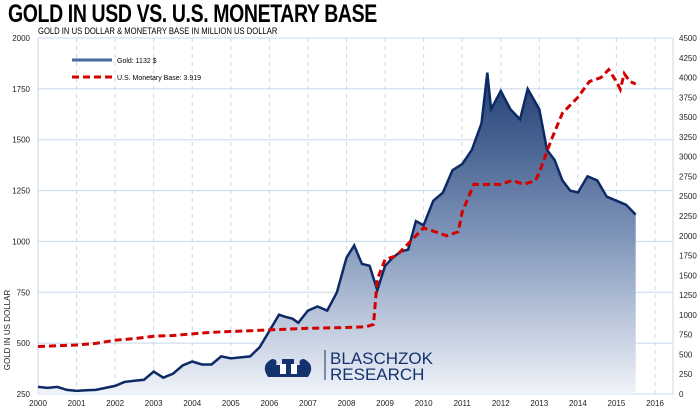 The width and height of the screenshot is (700, 408). Describe the element at coordinates (192, 403) in the screenshot. I see `x-tick-label: 2004` at that location.